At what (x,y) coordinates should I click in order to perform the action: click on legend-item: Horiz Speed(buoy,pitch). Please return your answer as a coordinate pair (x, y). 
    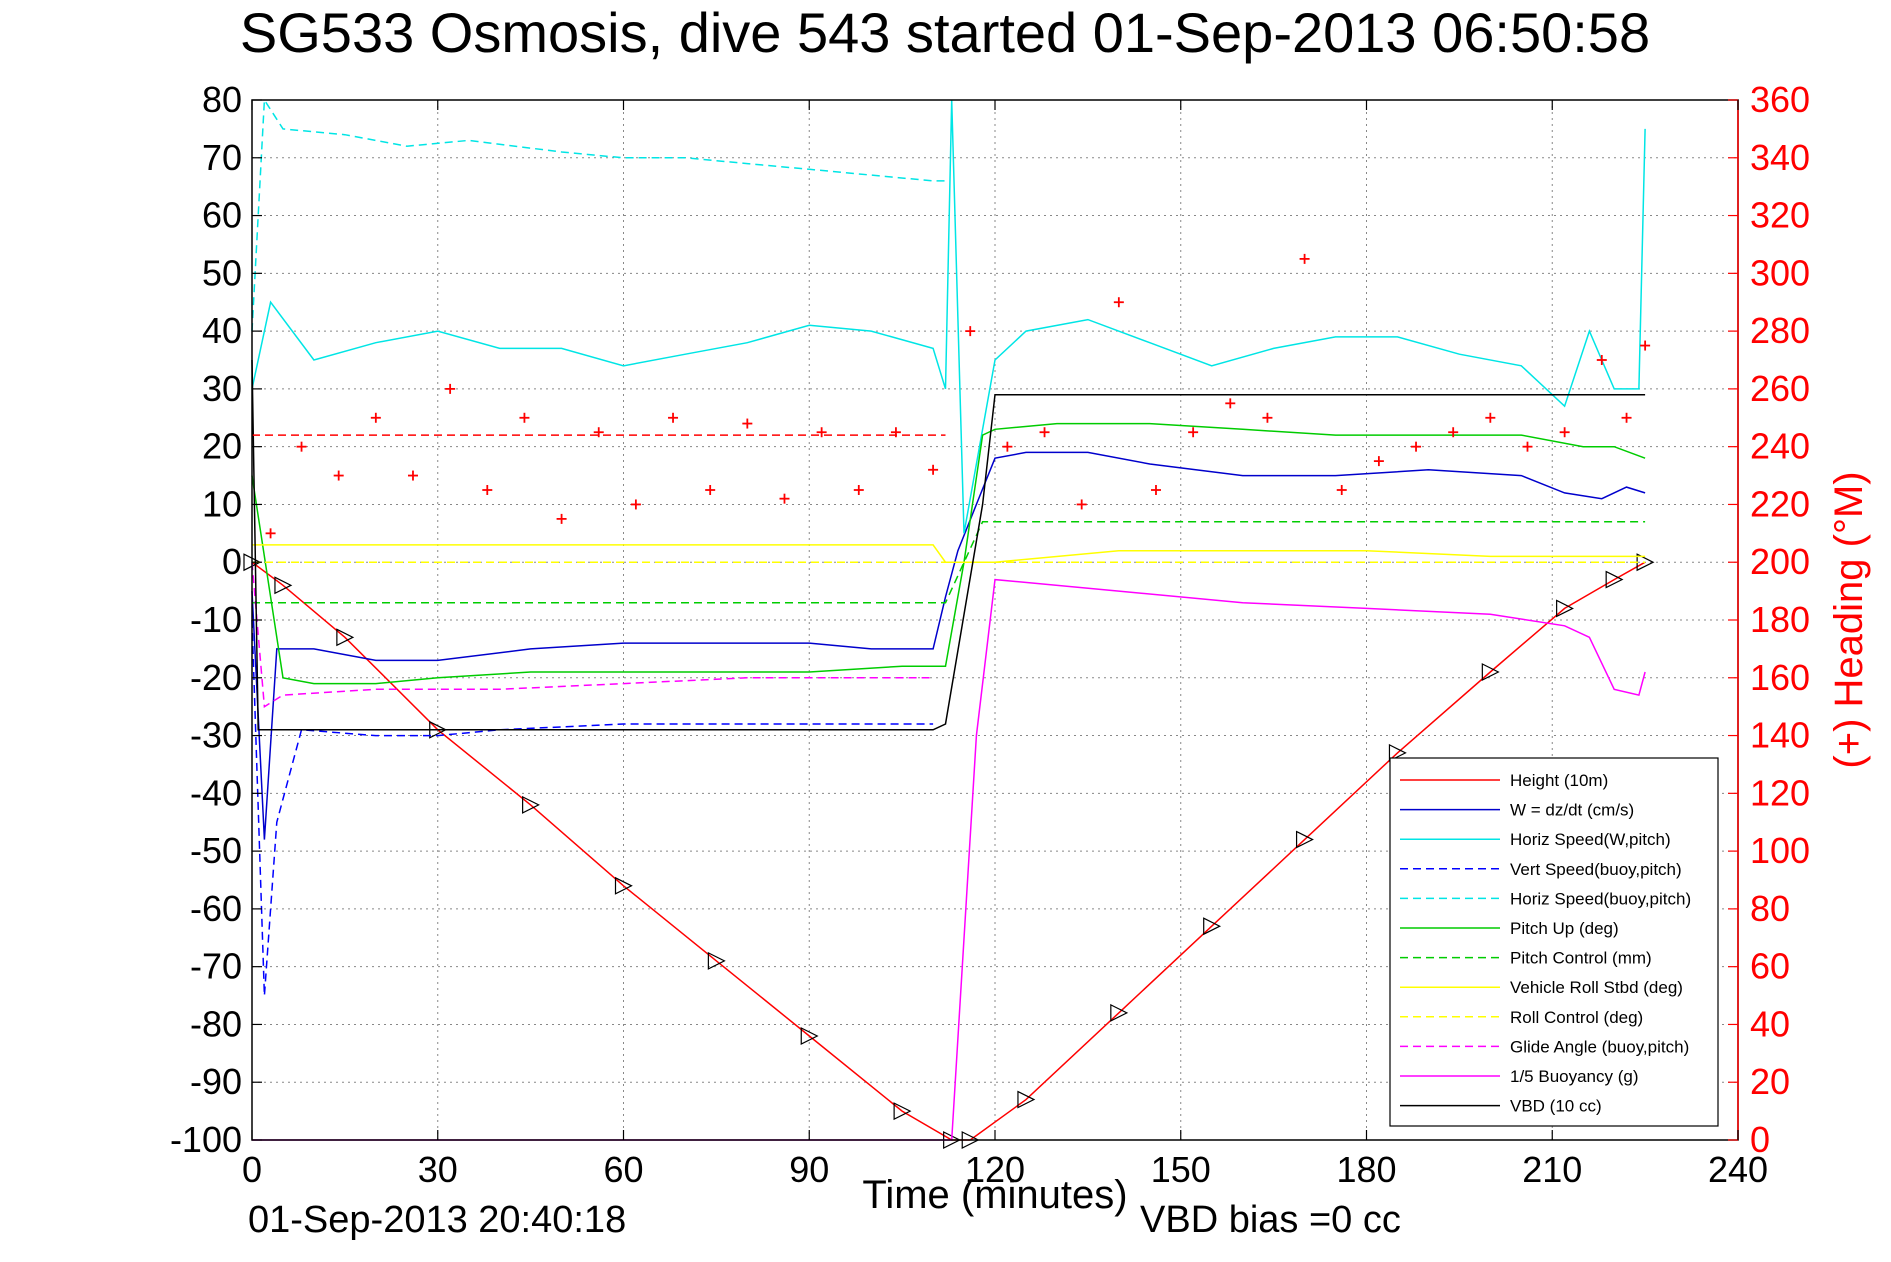
    Looking at the image, I should click on (1545, 898).